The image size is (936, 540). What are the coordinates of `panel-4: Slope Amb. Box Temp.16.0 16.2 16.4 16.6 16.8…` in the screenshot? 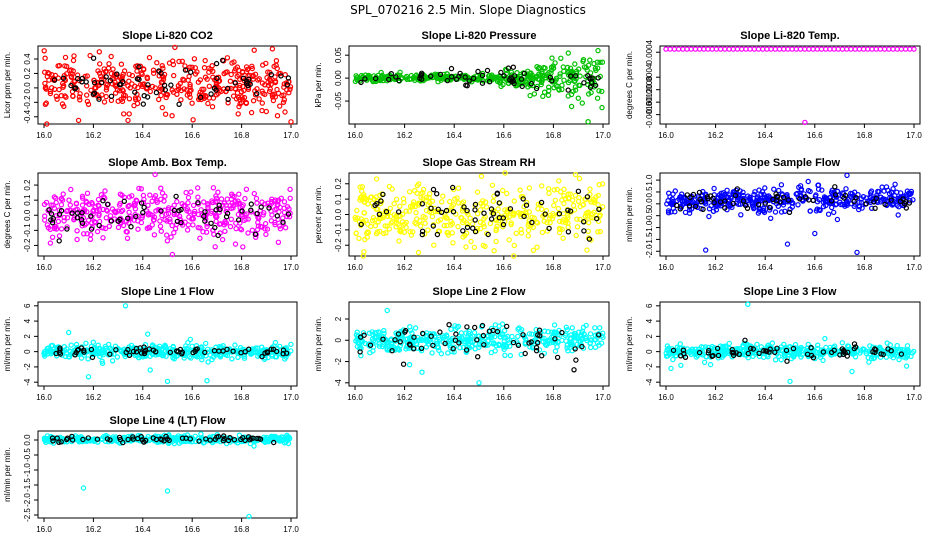 It's located at (151, 214).